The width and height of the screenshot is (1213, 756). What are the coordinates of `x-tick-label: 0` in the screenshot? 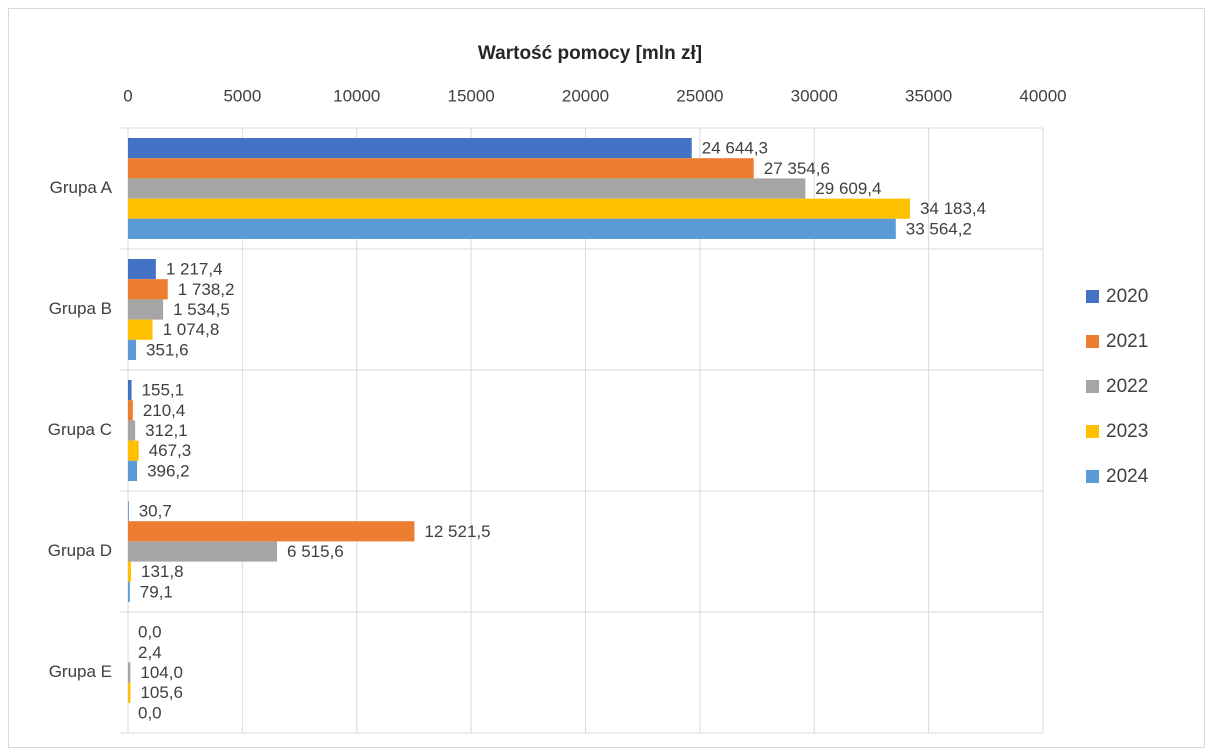 It's located at (127, 95).